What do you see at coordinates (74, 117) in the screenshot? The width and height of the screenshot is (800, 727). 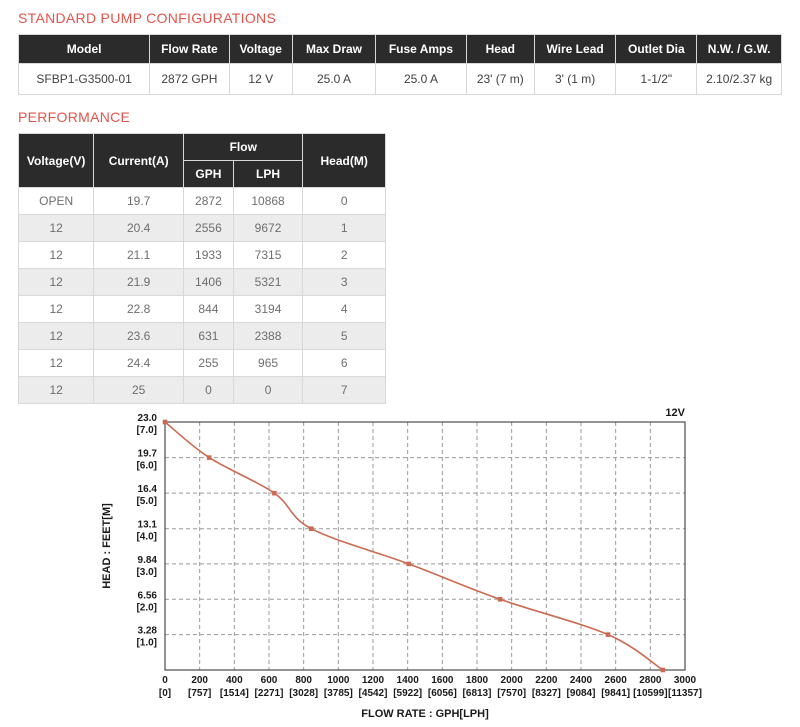 I see `section-title-performance: PERFORMANCE` at bounding box center [74, 117].